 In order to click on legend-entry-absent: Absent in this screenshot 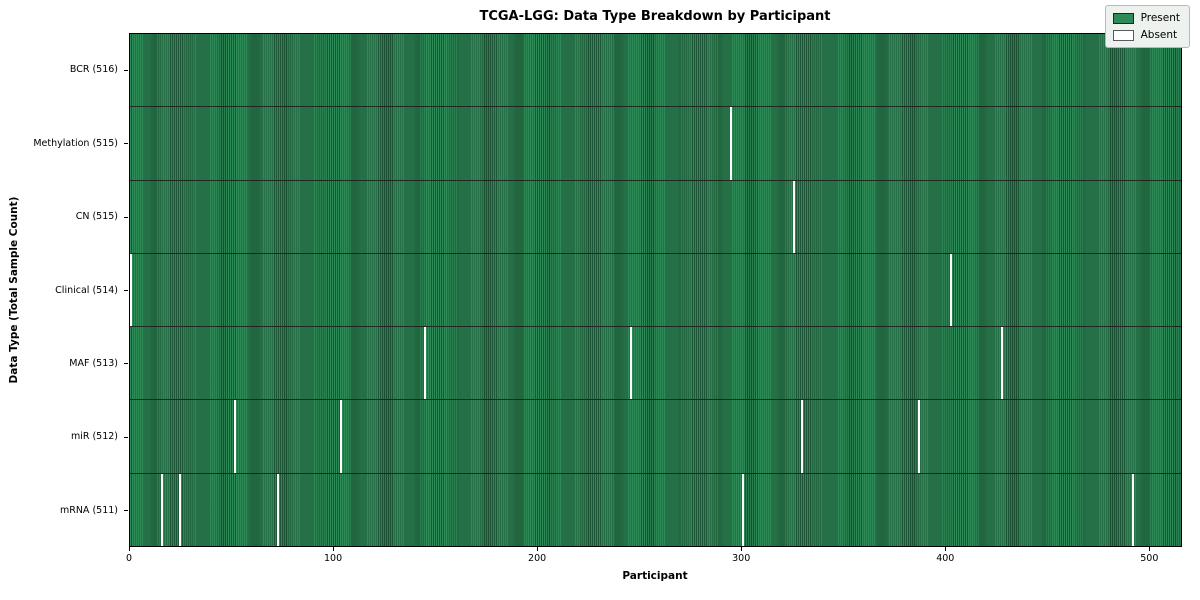, I will do `click(1146, 35)`.